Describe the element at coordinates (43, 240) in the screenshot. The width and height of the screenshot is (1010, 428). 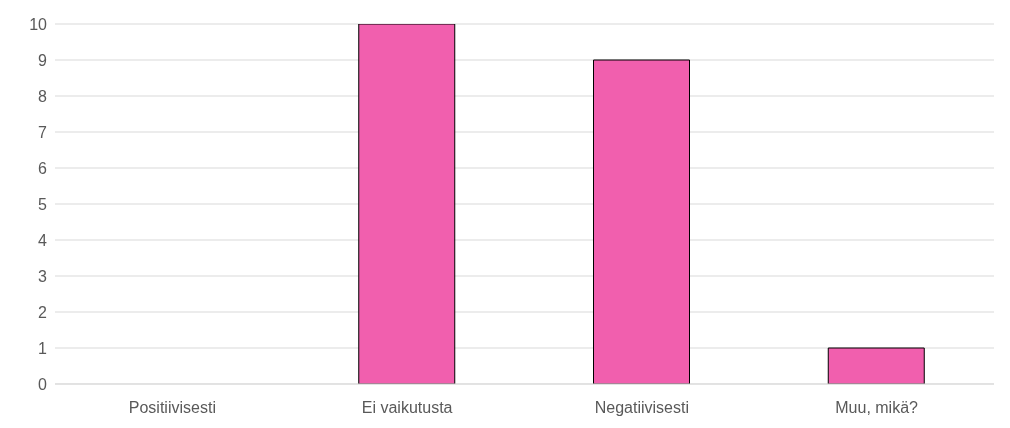
I see `y-tick-label: 4` at that location.